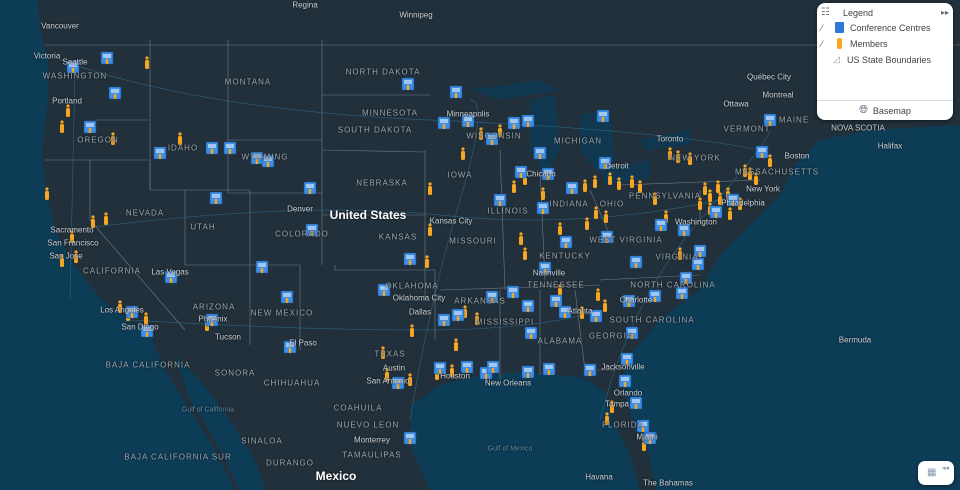 Image resolution: width=960 pixels, height=490 pixels. What do you see at coordinates (825, 12) in the screenshot?
I see `legend-list-icon: ☷` at bounding box center [825, 12].